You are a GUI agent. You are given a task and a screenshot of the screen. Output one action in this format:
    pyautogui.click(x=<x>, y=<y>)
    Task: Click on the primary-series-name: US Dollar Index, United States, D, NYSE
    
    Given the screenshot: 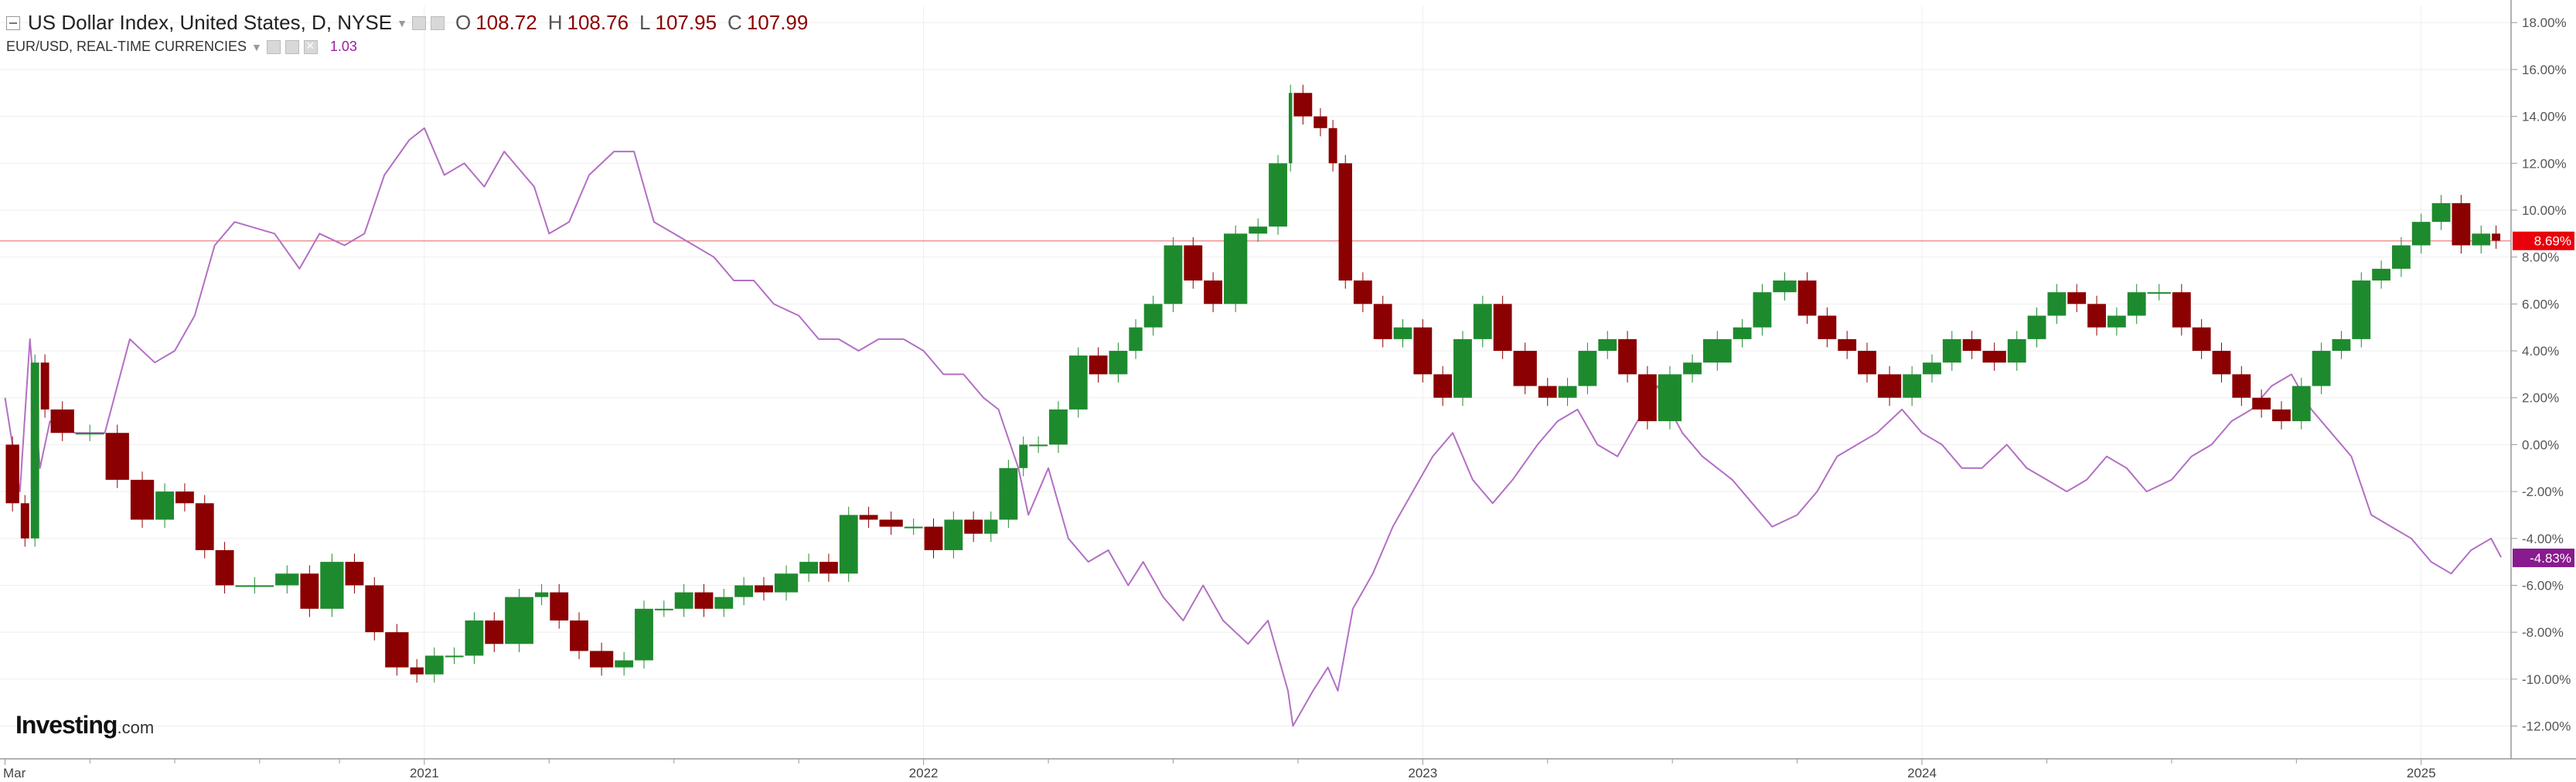 What is the action you would take?
    pyautogui.click(x=211, y=23)
    